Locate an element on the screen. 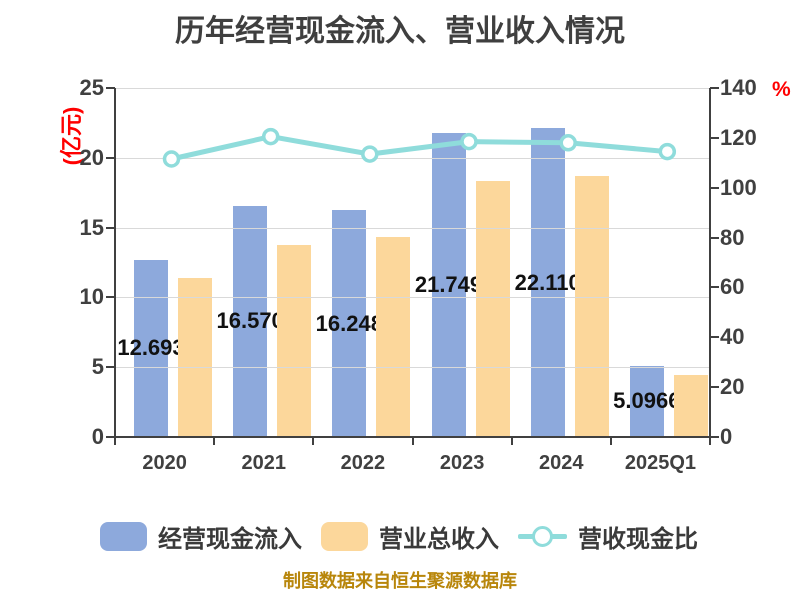 This screenshot has width=800, height=600. ratio-line-swatch is located at coordinates (542, 536).